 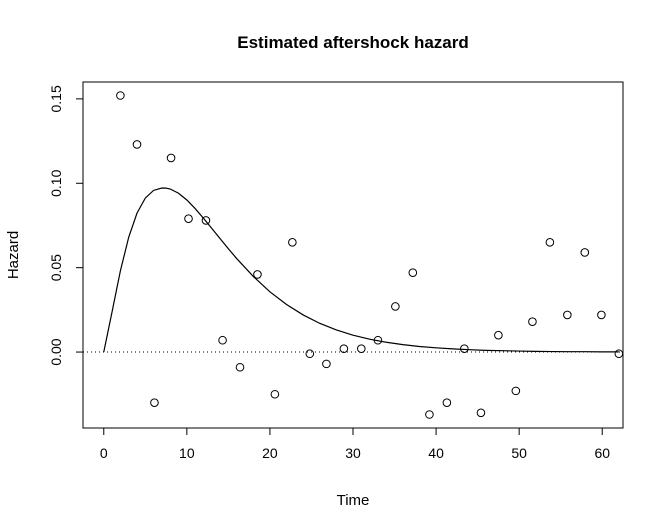 I want to click on x-axis: 0 10 20 30 40 50 60, so click(x=355, y=444).